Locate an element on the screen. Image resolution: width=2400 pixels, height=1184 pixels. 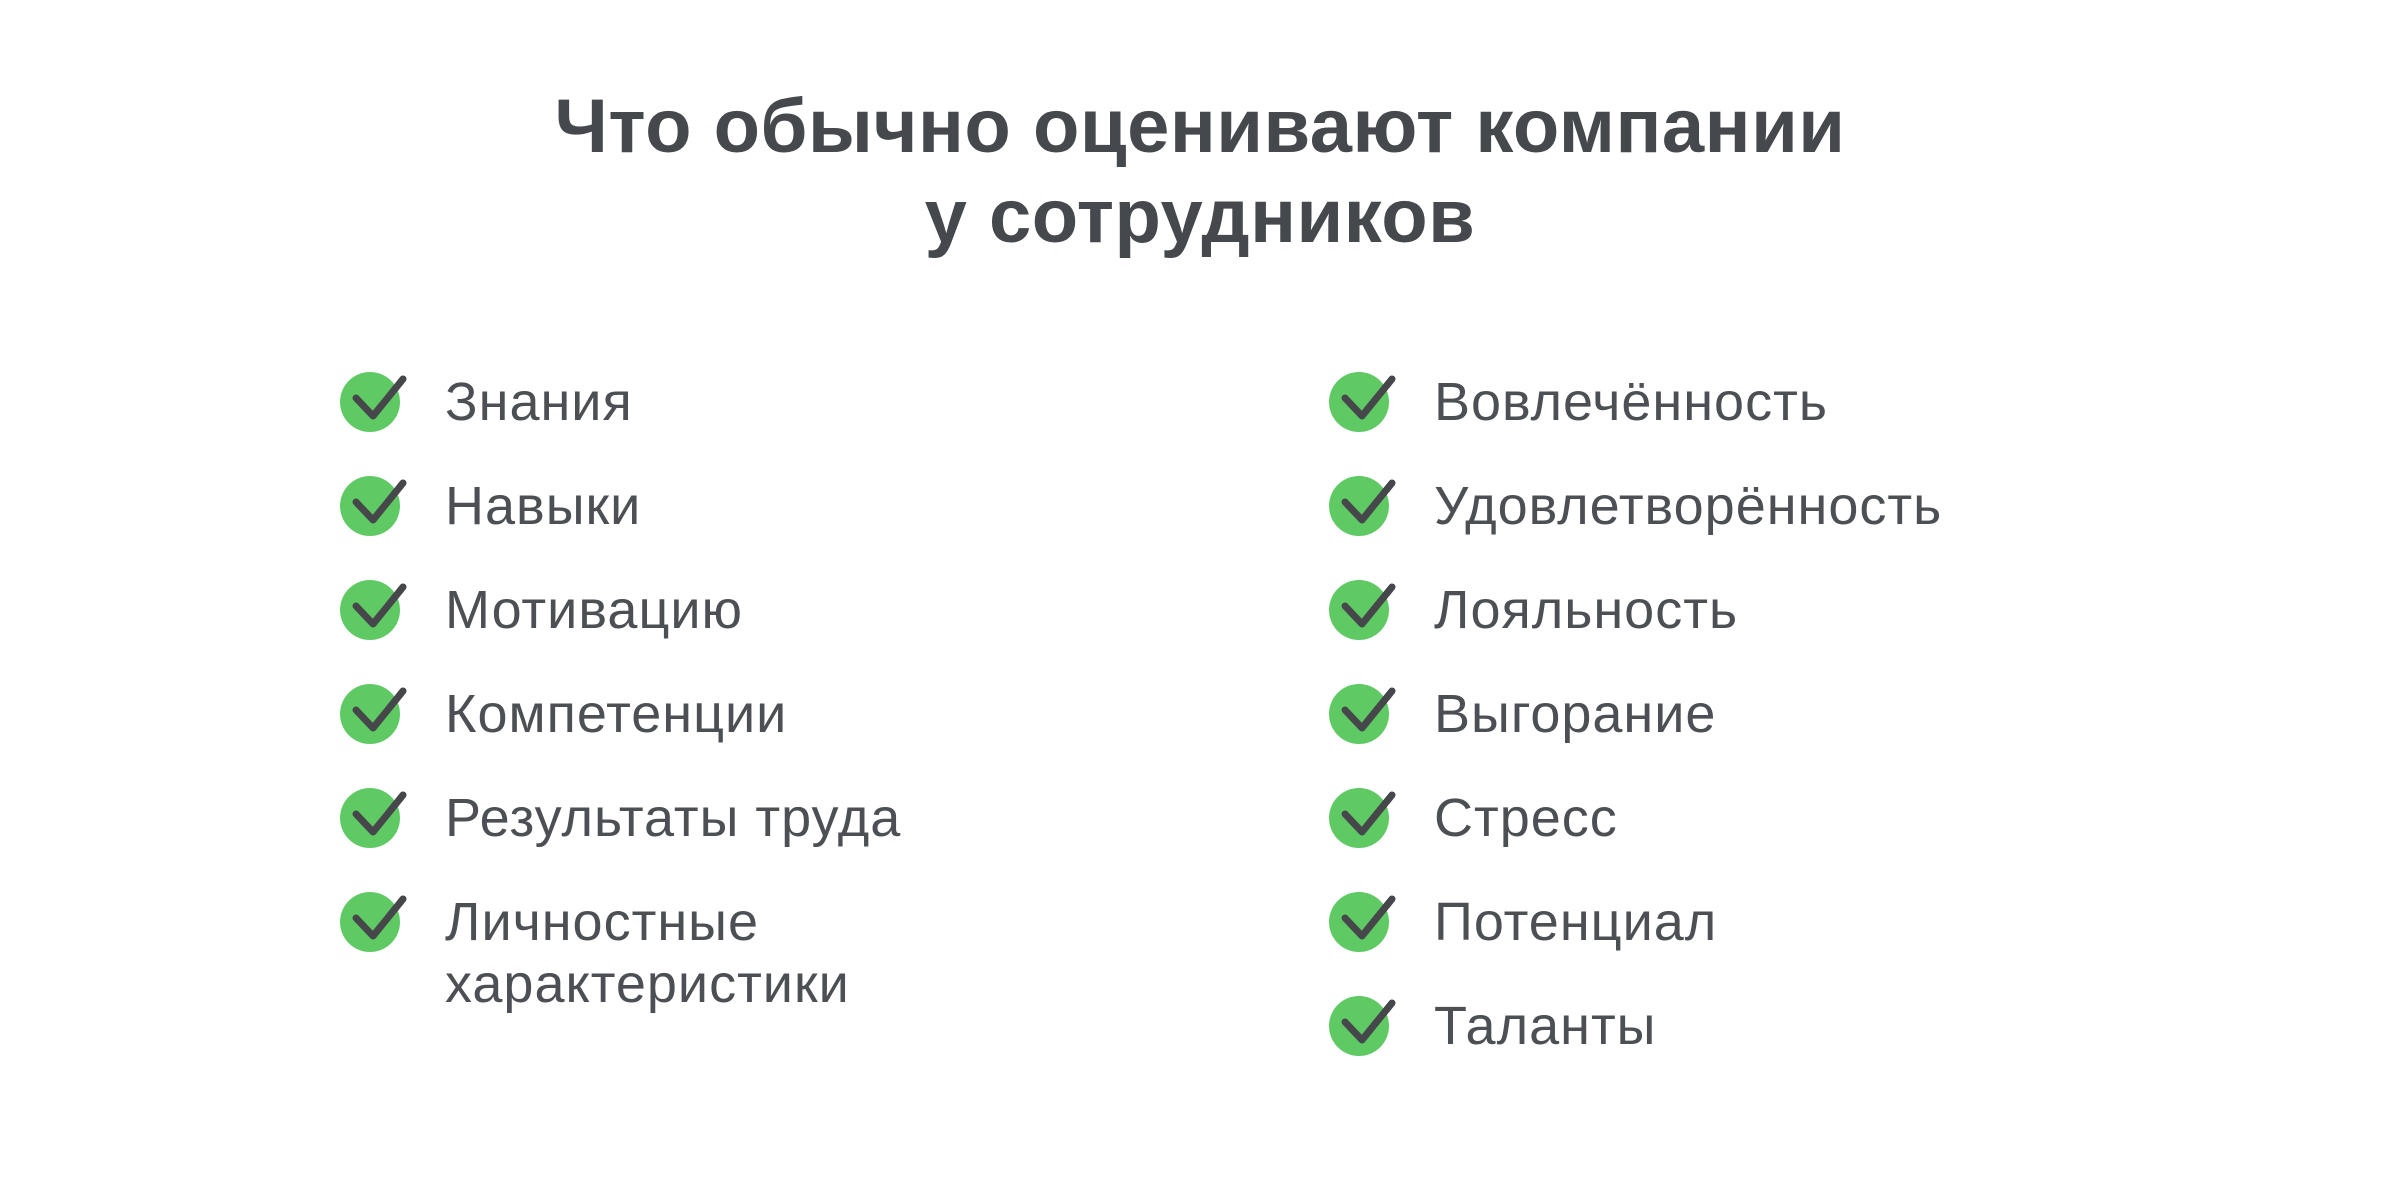
list-item-label: Таланты is located at coordinates (1545, 1026).